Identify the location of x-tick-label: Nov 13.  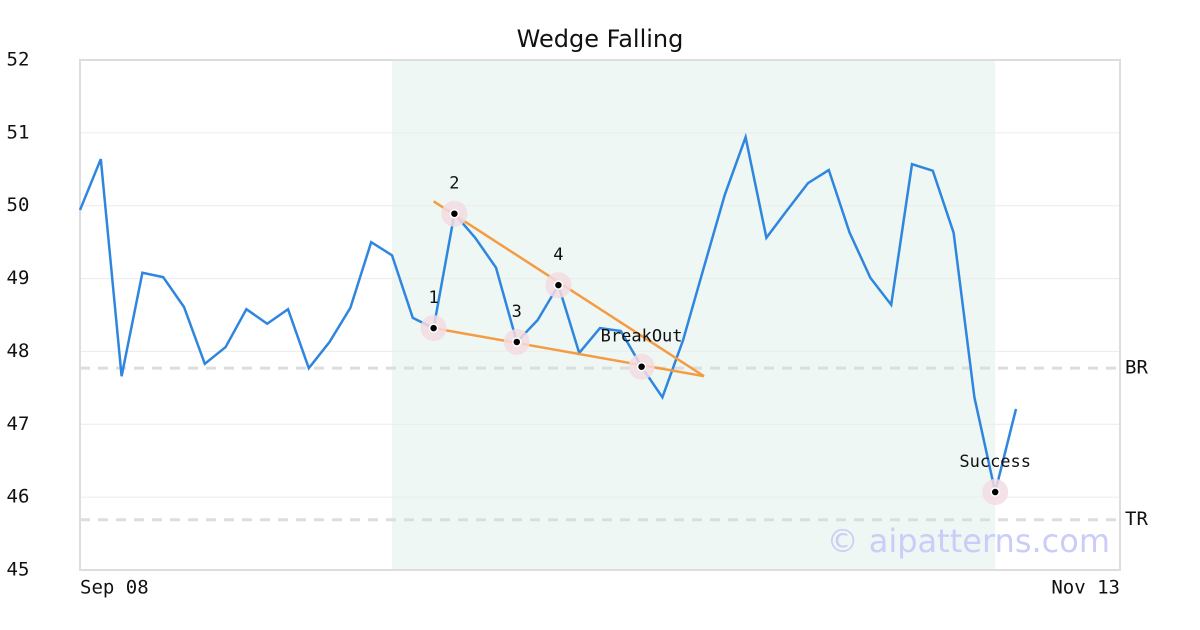
(1085, 588).